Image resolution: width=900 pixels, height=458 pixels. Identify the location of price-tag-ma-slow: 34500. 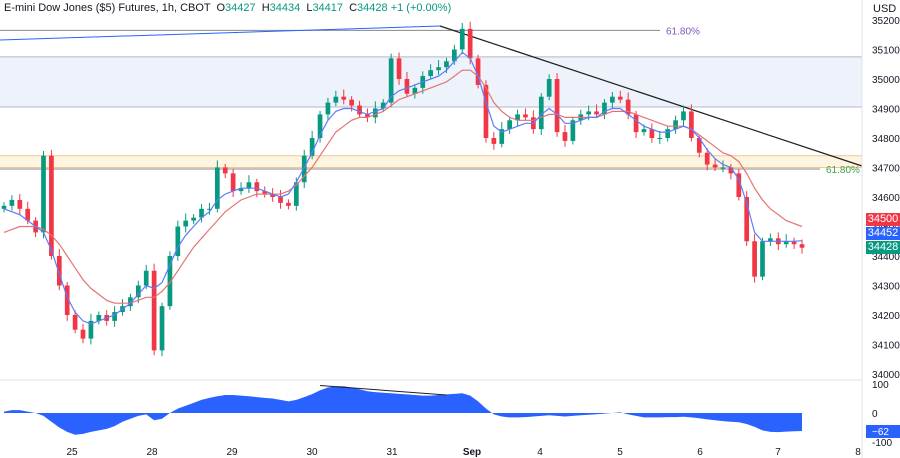
(883, 219).